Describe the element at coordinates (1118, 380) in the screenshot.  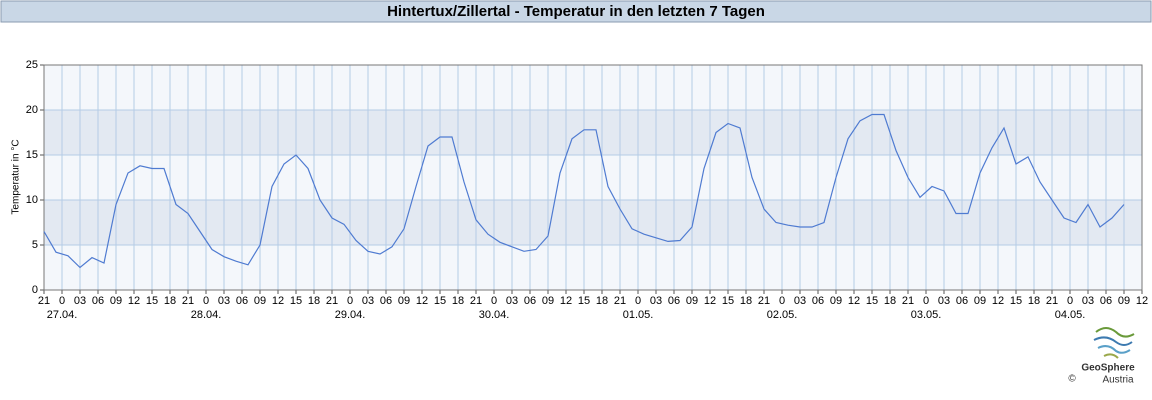
I see `logo-sub: Austria` at that location.